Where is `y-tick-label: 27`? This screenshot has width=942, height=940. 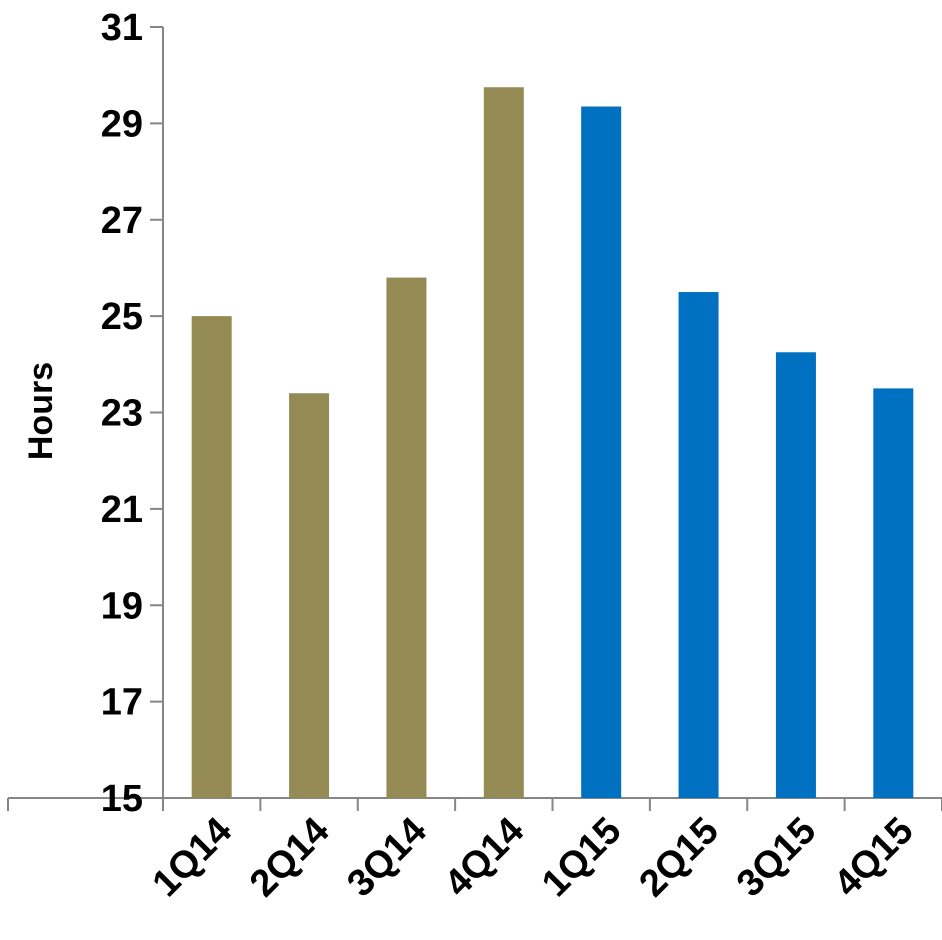 y-tick-label: 27 is located at coordinates (122, 221).